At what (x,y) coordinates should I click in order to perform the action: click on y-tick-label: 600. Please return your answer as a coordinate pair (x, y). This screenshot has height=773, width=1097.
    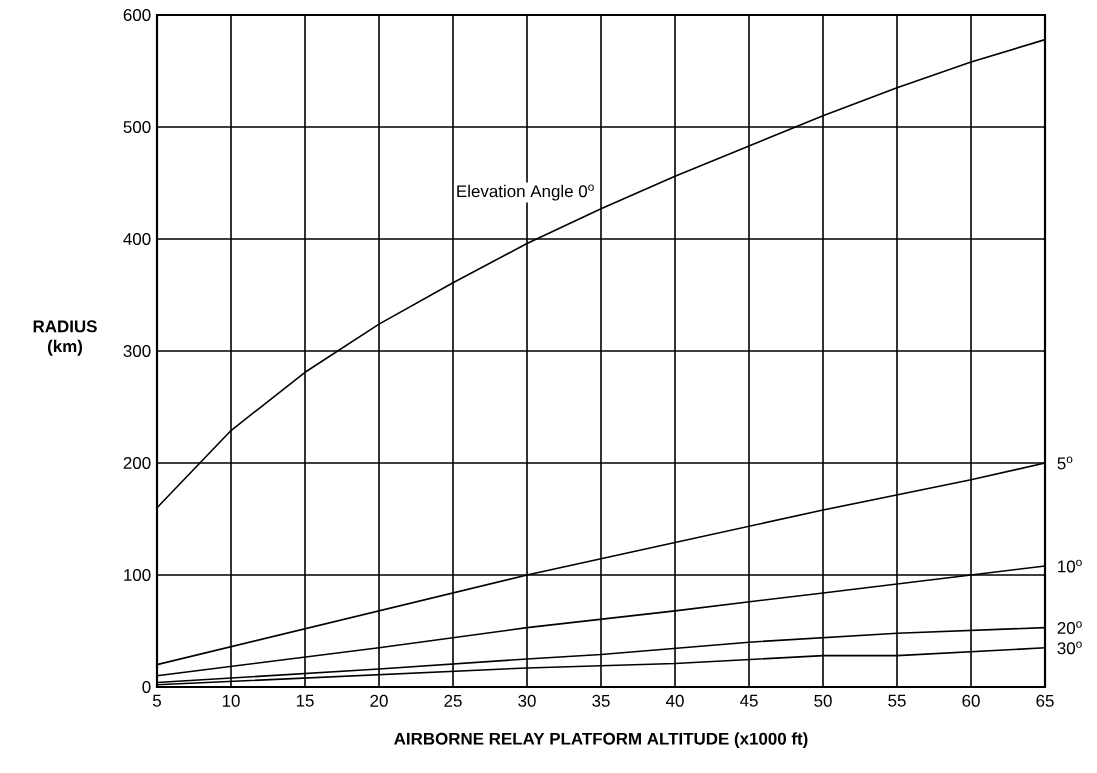
    Looking at the image, I should click on (137, 15).